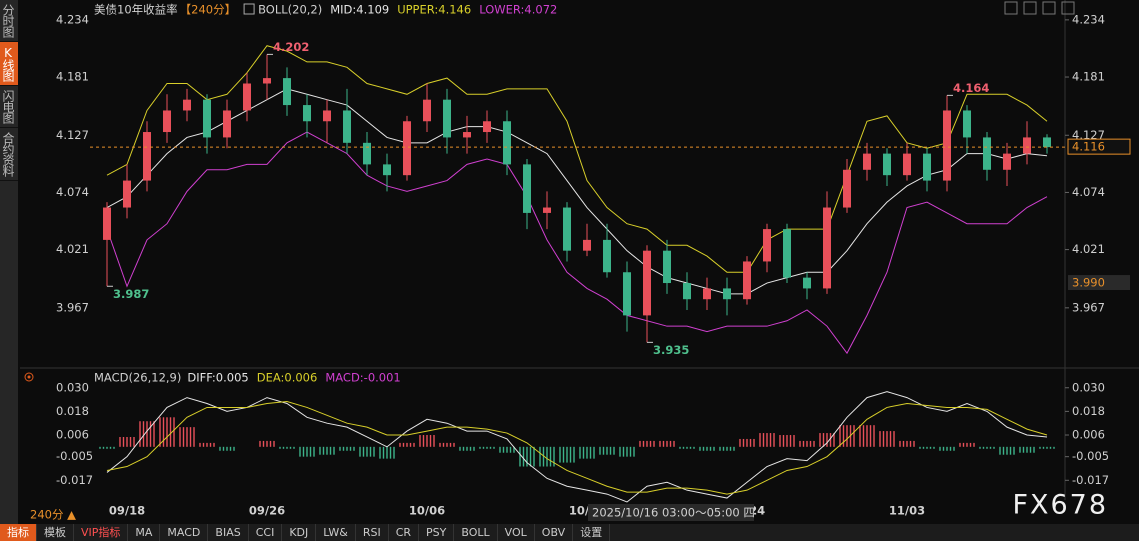 This screenshot has width=1139, height=541. Describe the element at coordinates (53, 515) in the screenshot. I see `period-switch: 240分 ▲` at that location.